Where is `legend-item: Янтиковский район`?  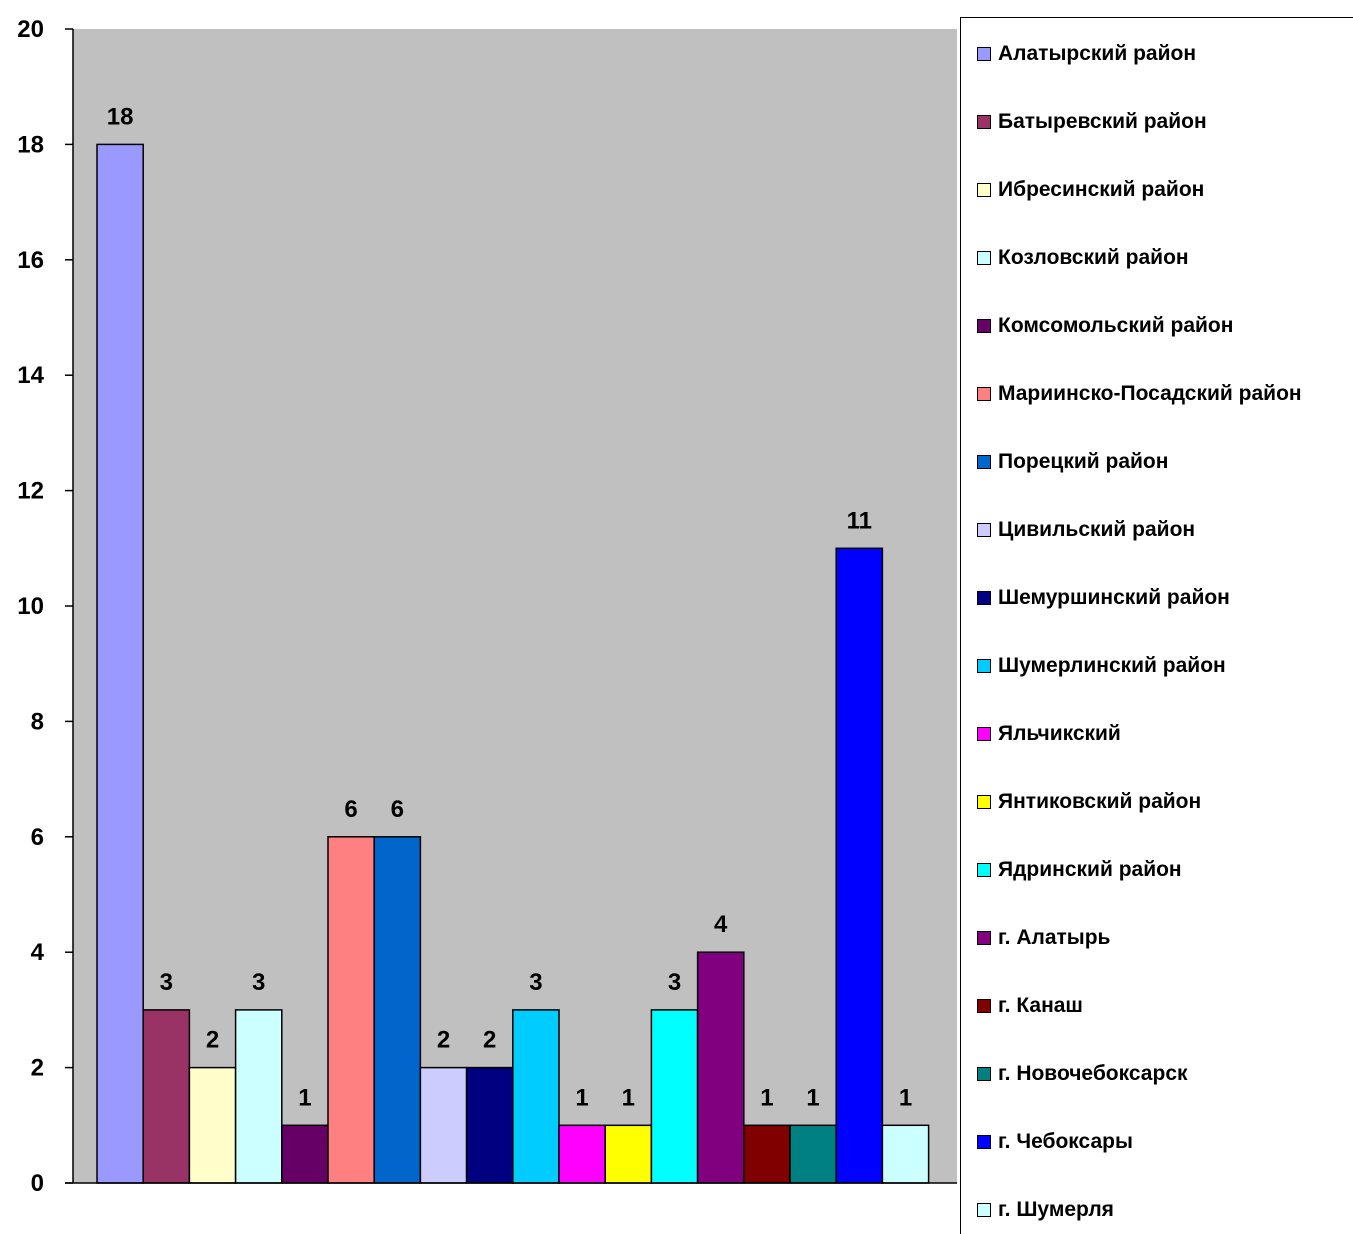
legend-item: Янтиковский район is located at coordinates (1089, 802).